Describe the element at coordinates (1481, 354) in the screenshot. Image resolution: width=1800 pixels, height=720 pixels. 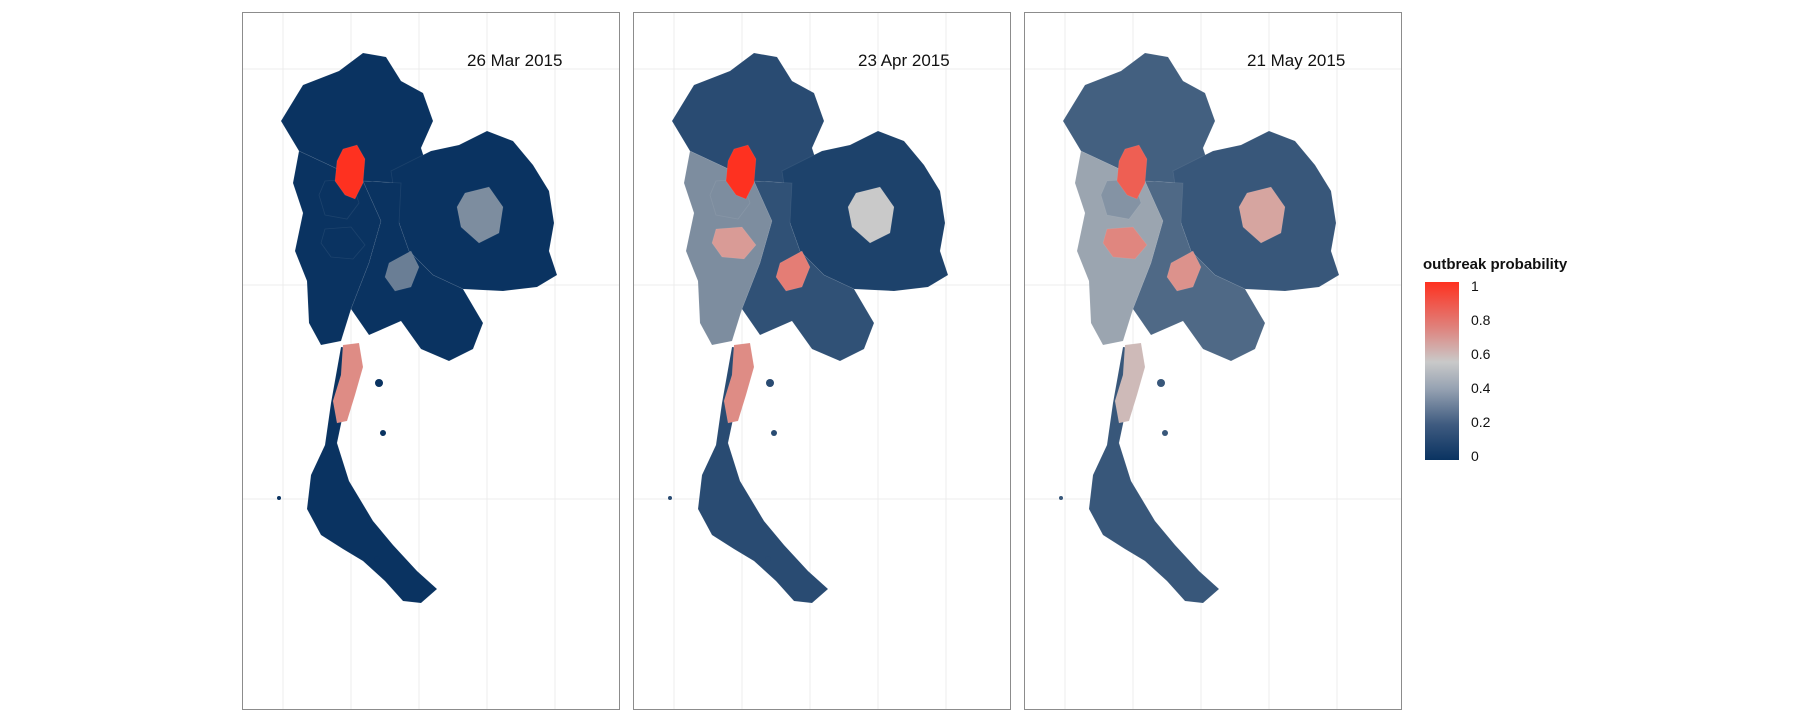
I see `legend-tick: 0.6` at that location.